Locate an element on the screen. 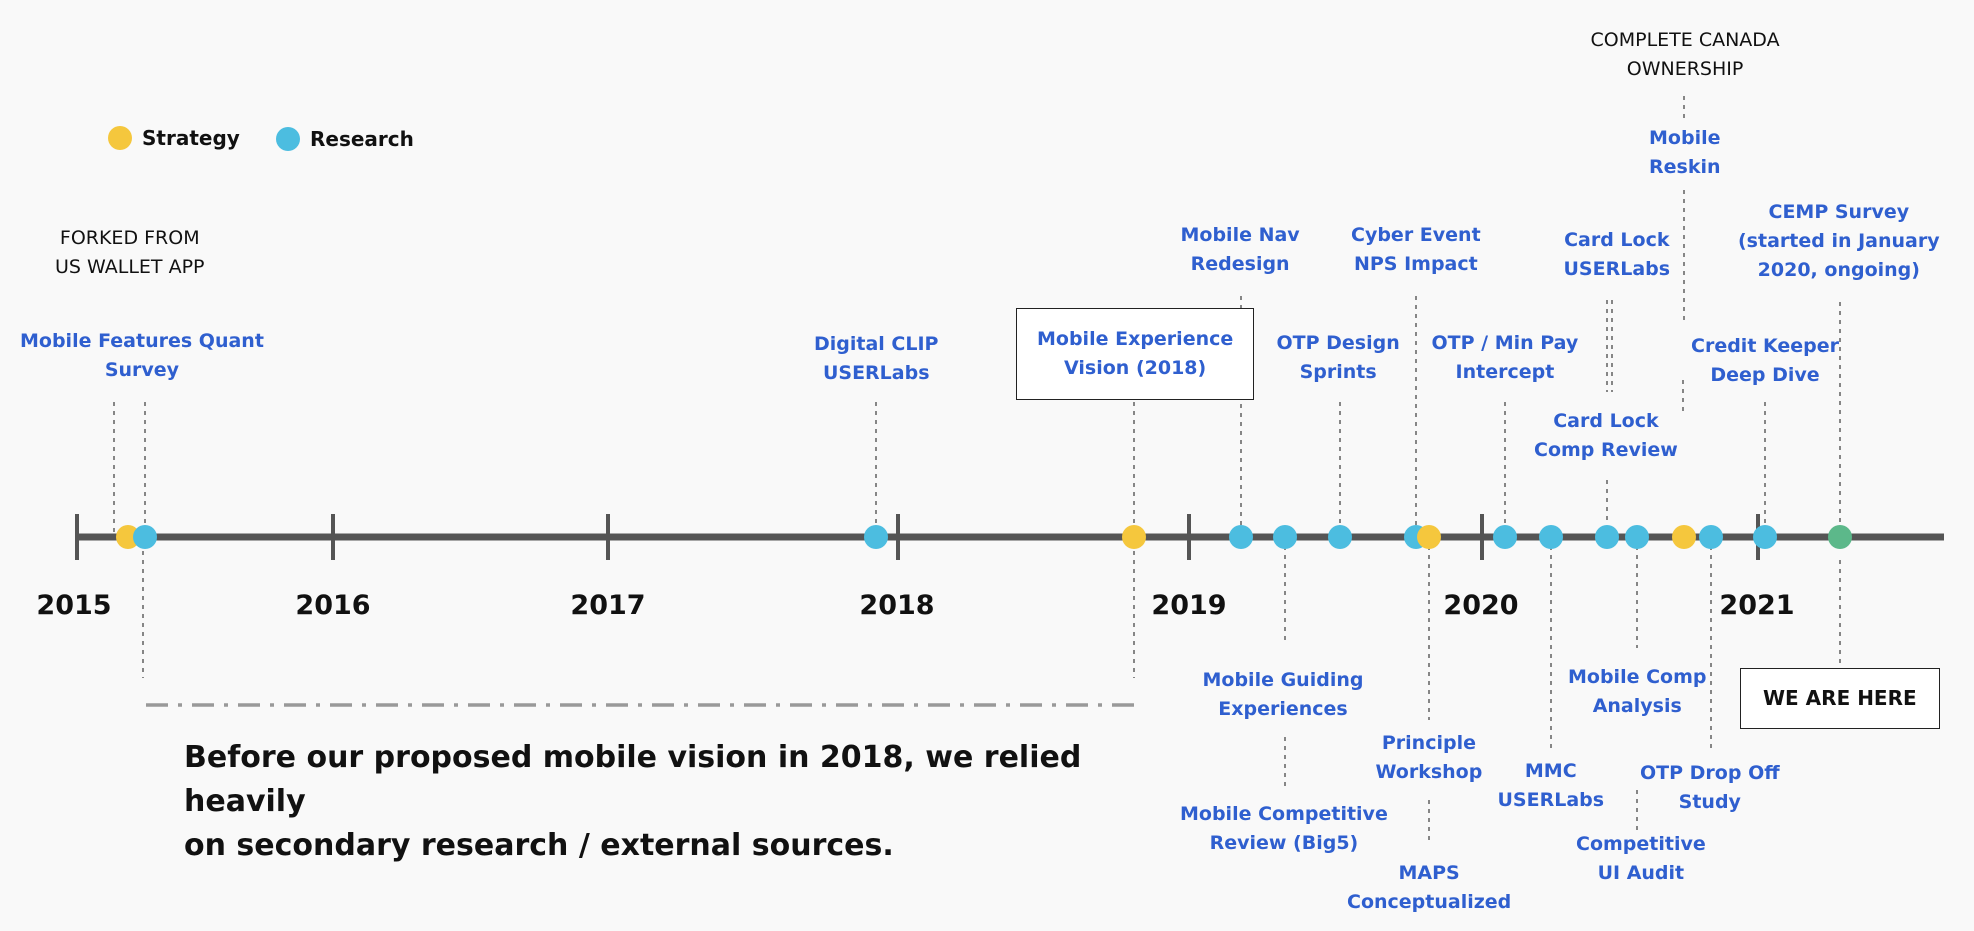 The image size is (1974, 931). year-label-2015: 2015 is located at coordinates (74, 605).